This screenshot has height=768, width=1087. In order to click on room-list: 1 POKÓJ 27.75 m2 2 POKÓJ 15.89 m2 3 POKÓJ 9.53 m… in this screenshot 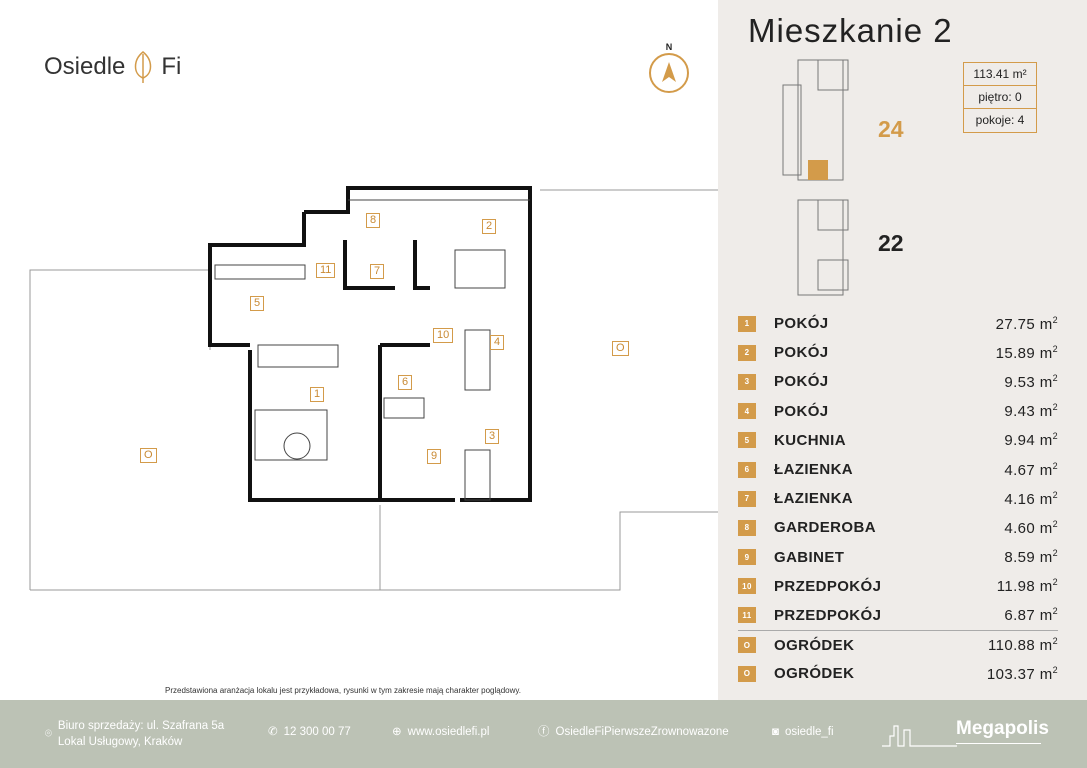, I will do `click(898, 498)`.